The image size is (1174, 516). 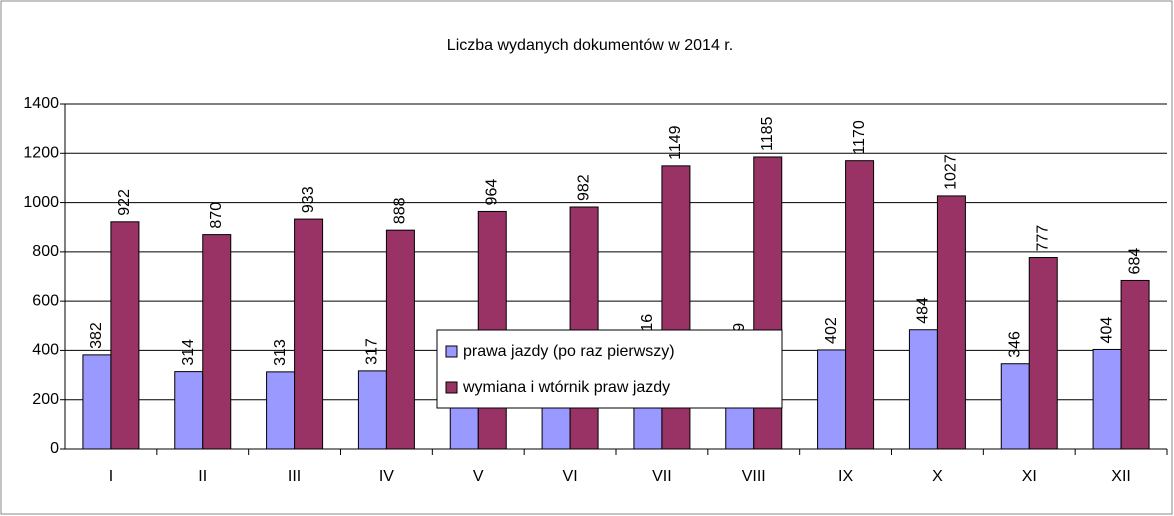 I want to click on y-tick-label: 0, so click(x=54, y=448).